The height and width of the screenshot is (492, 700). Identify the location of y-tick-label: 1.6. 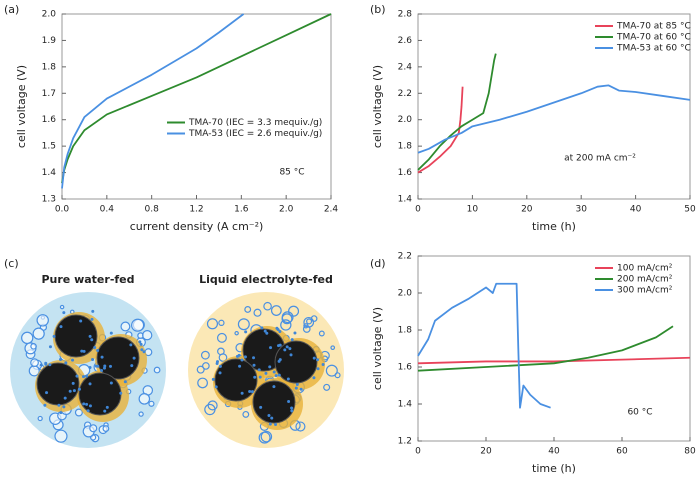
(405, 173).